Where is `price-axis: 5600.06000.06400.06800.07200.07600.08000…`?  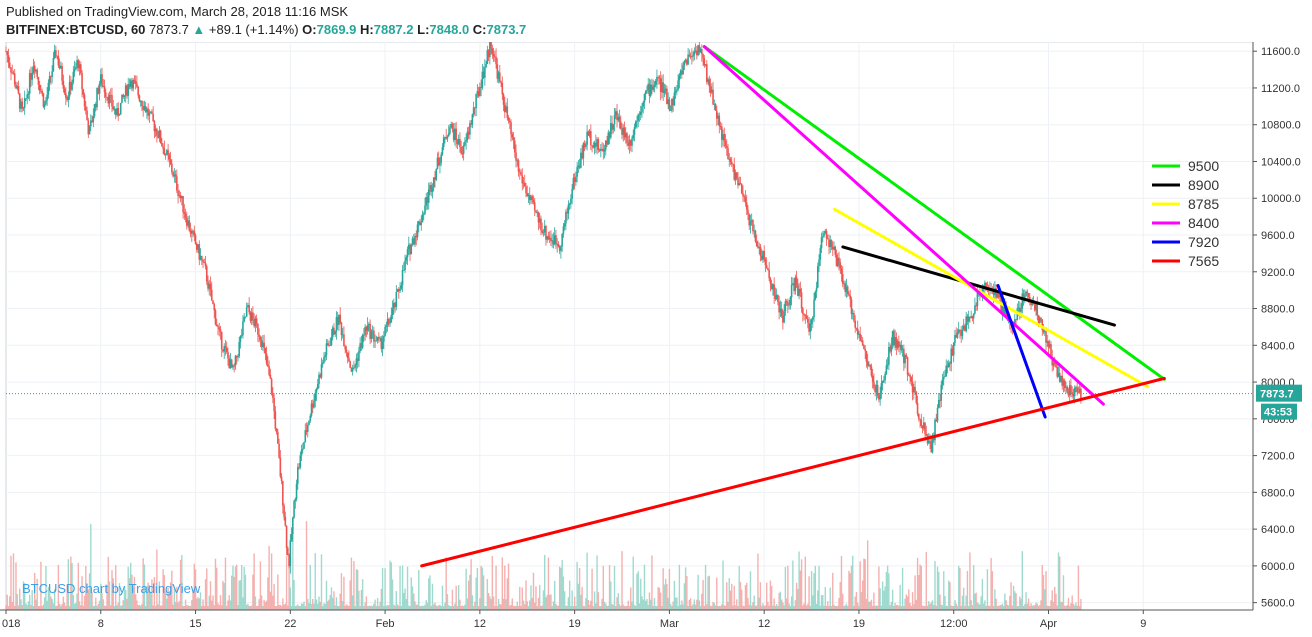
price-axis: 5600.06000.06400.06800.07200.07600.08000… is located at coordinates (1276, 326).